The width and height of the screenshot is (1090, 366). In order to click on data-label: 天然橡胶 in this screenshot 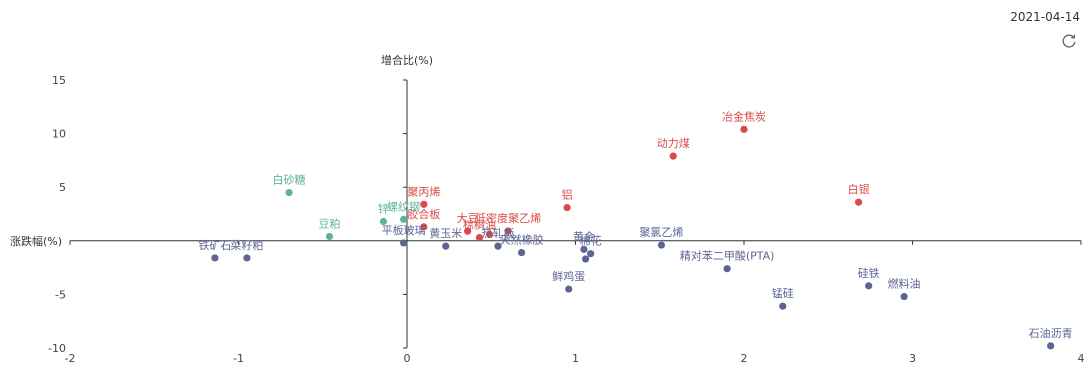, I will do `click(522, 240)`.